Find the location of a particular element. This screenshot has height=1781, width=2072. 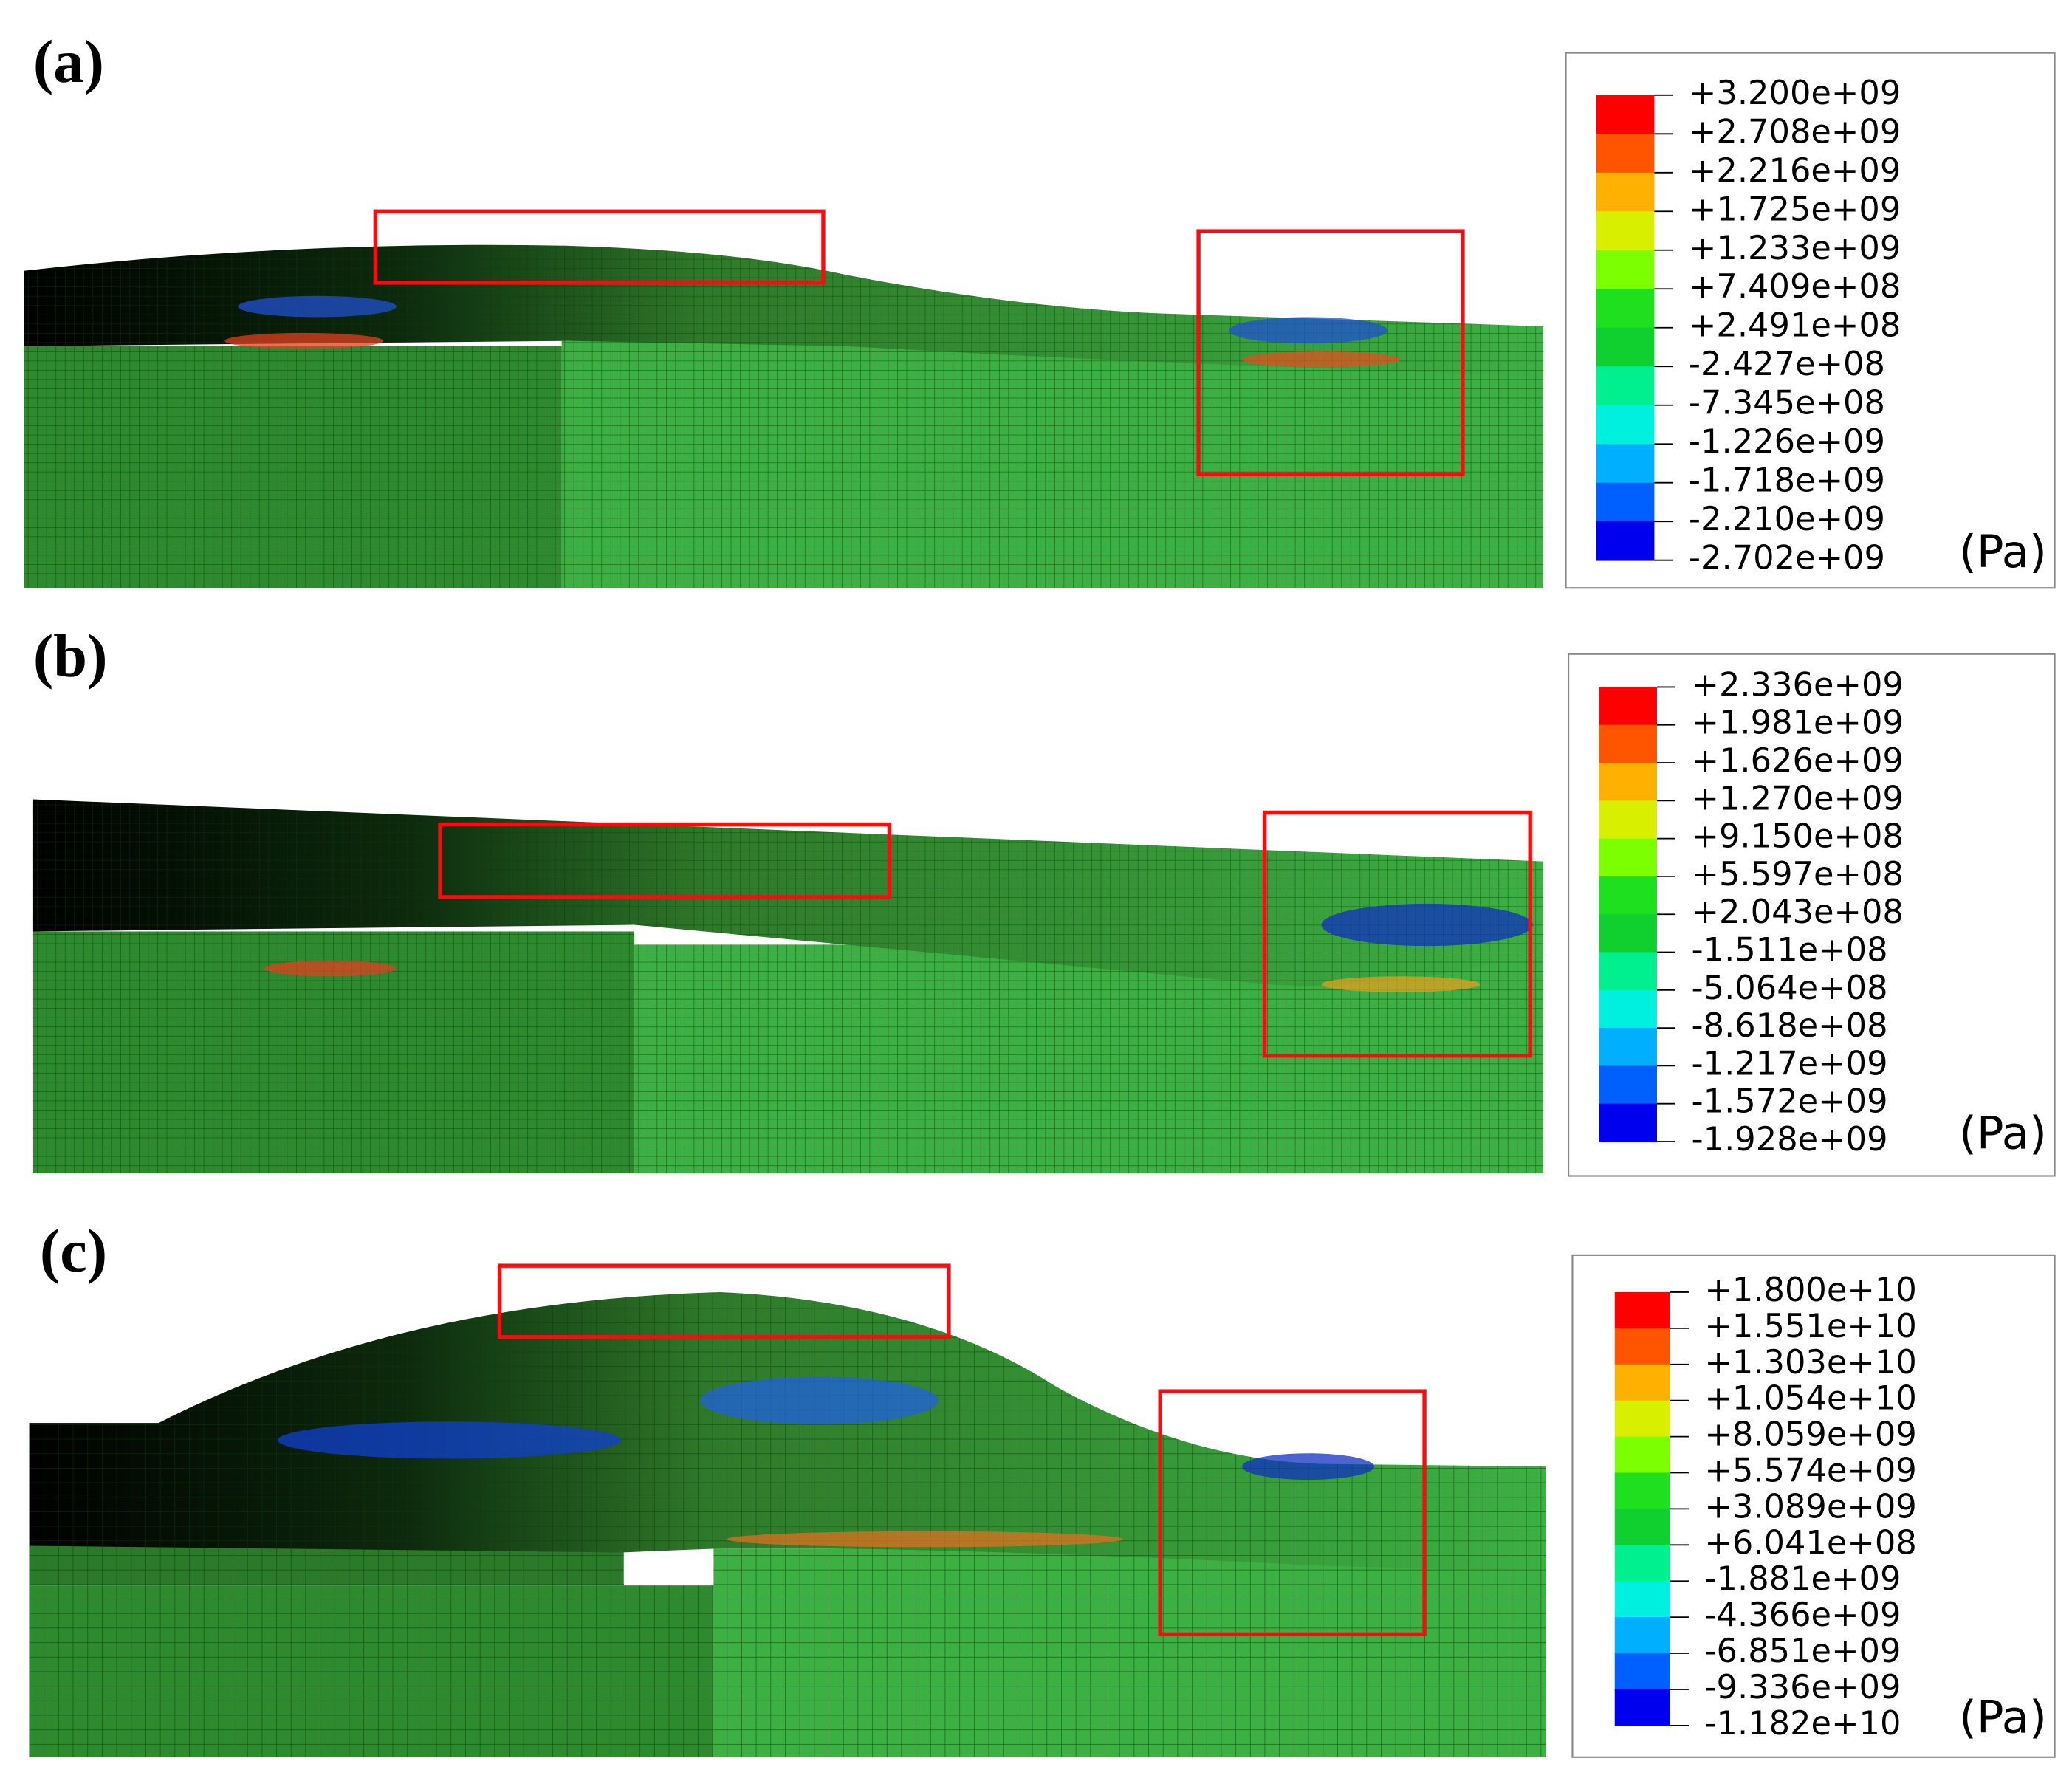

legend-label: +6.041e+08 is located at coordinates (1810, 1543).